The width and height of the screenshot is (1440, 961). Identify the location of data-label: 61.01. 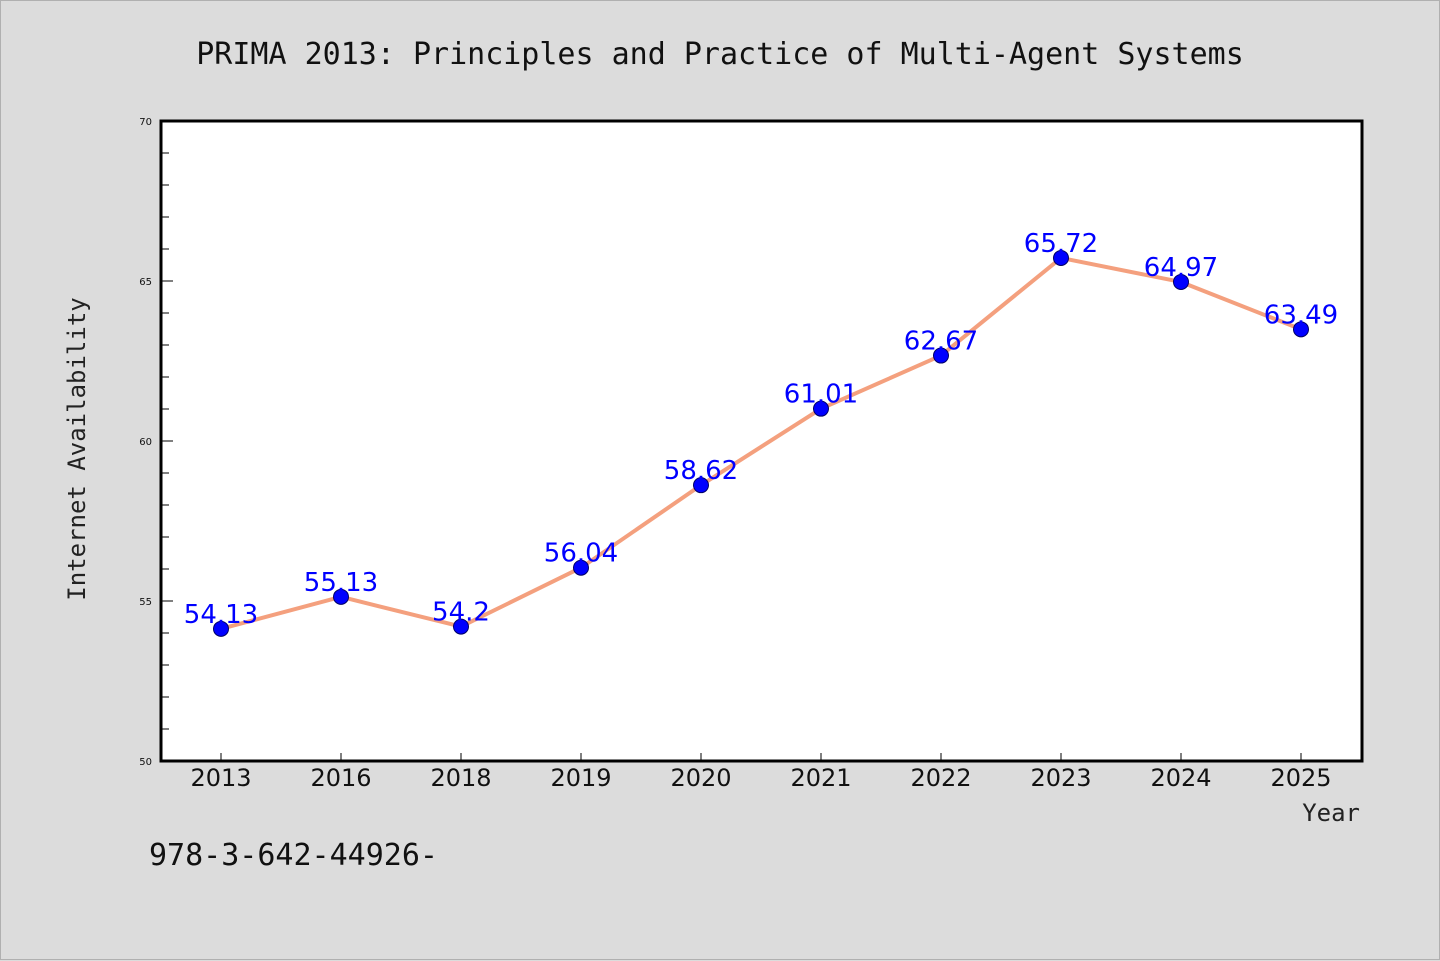
(821, 395).